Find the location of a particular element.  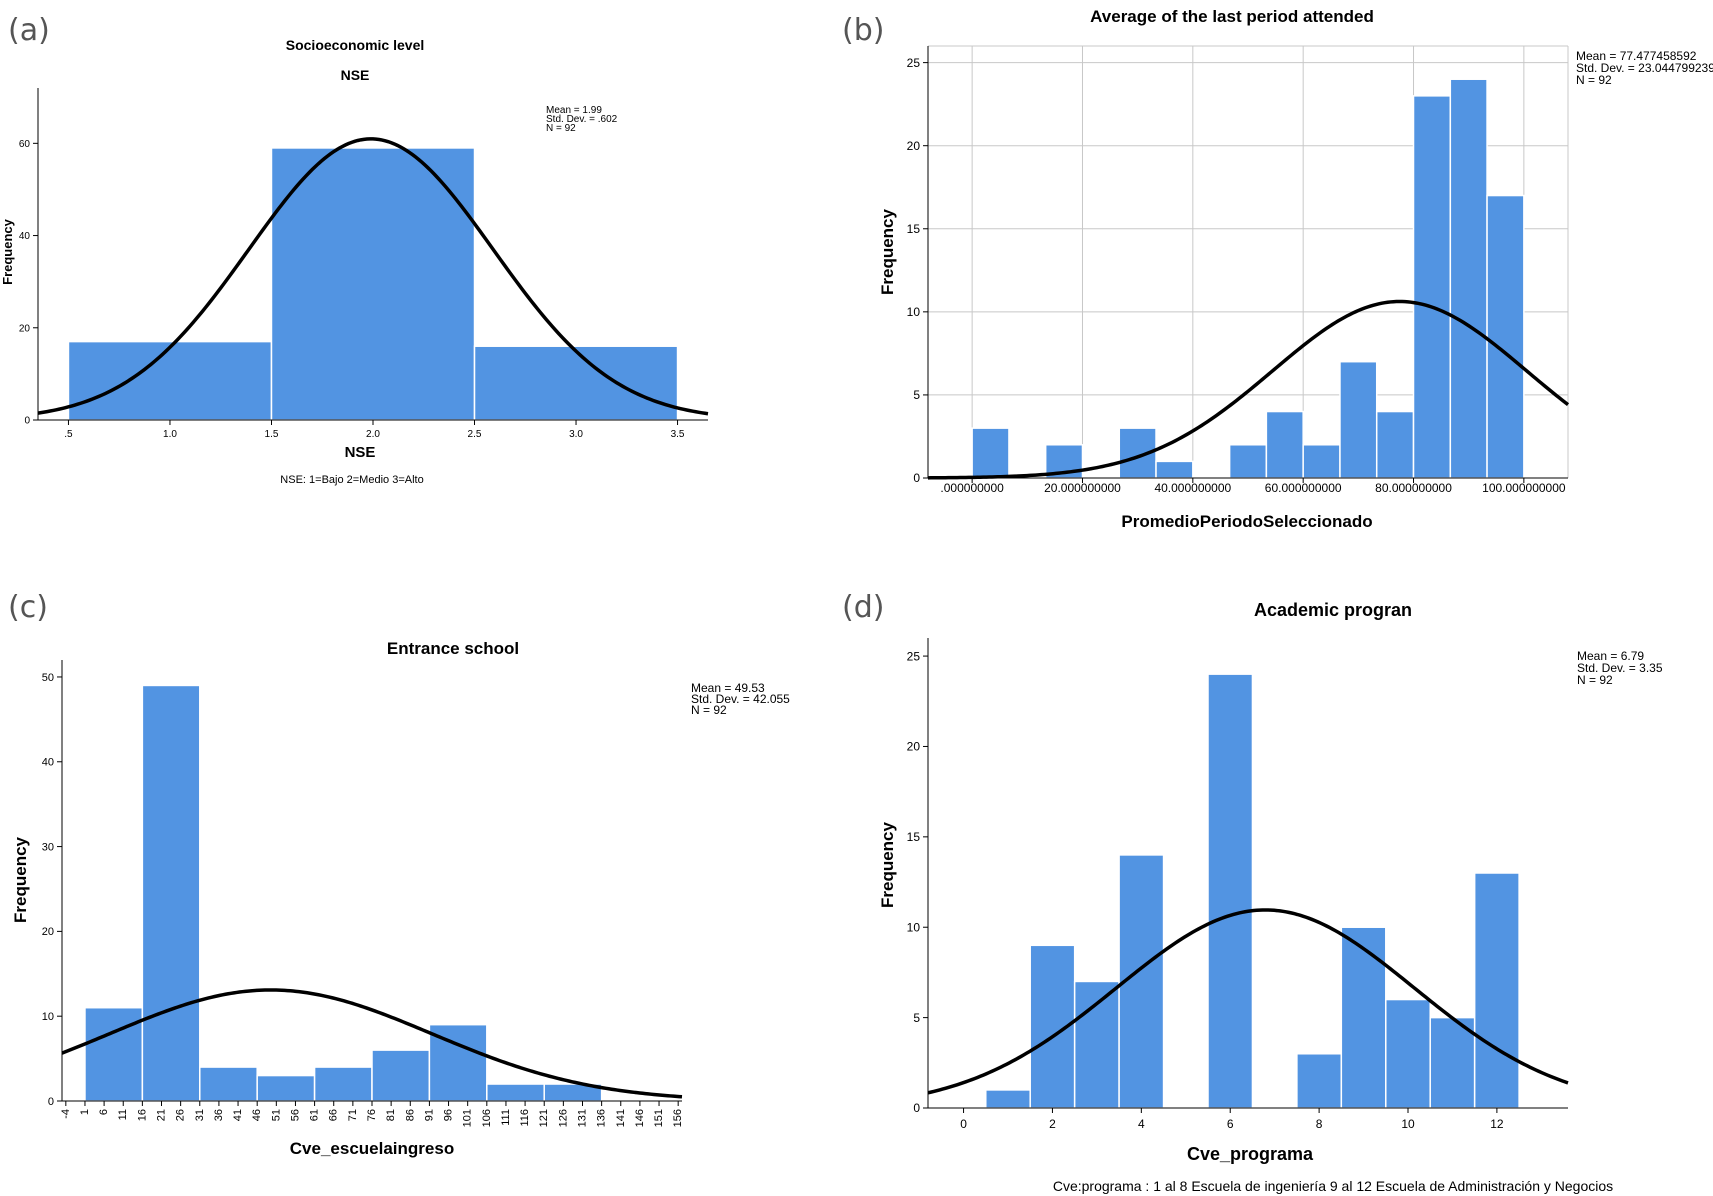

panel-letter: (a) is located at coordinates (29, 30).